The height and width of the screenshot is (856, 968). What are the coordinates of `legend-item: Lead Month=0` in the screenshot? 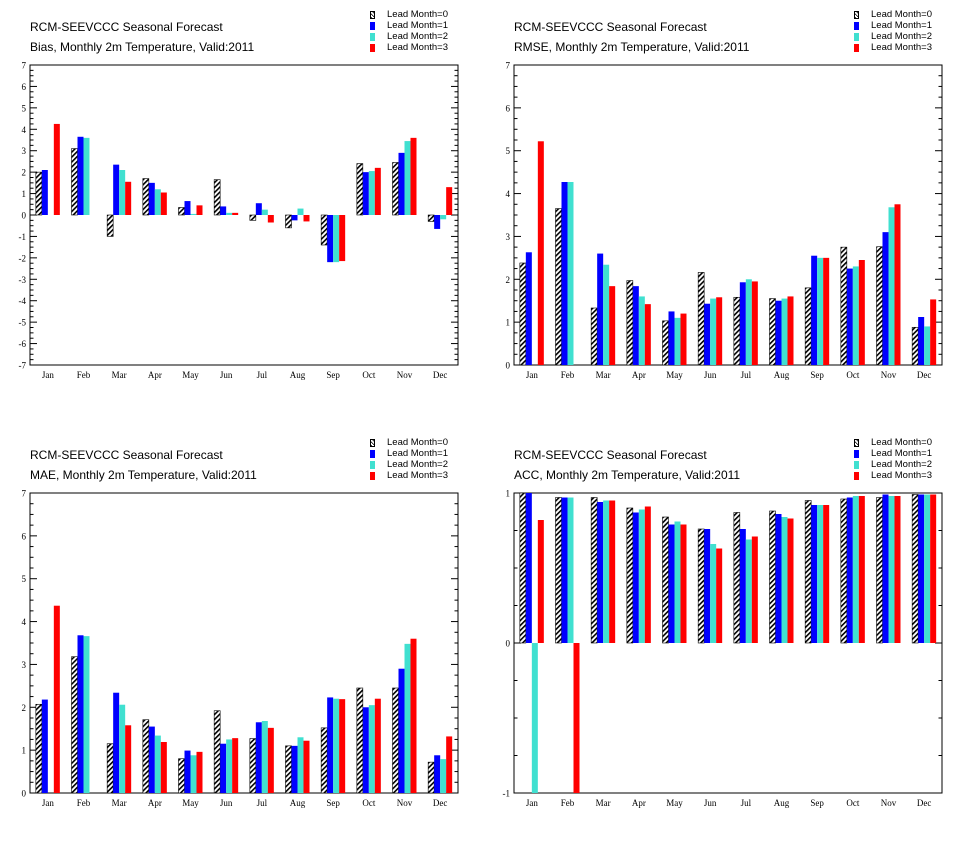 It's located at (893, 14).